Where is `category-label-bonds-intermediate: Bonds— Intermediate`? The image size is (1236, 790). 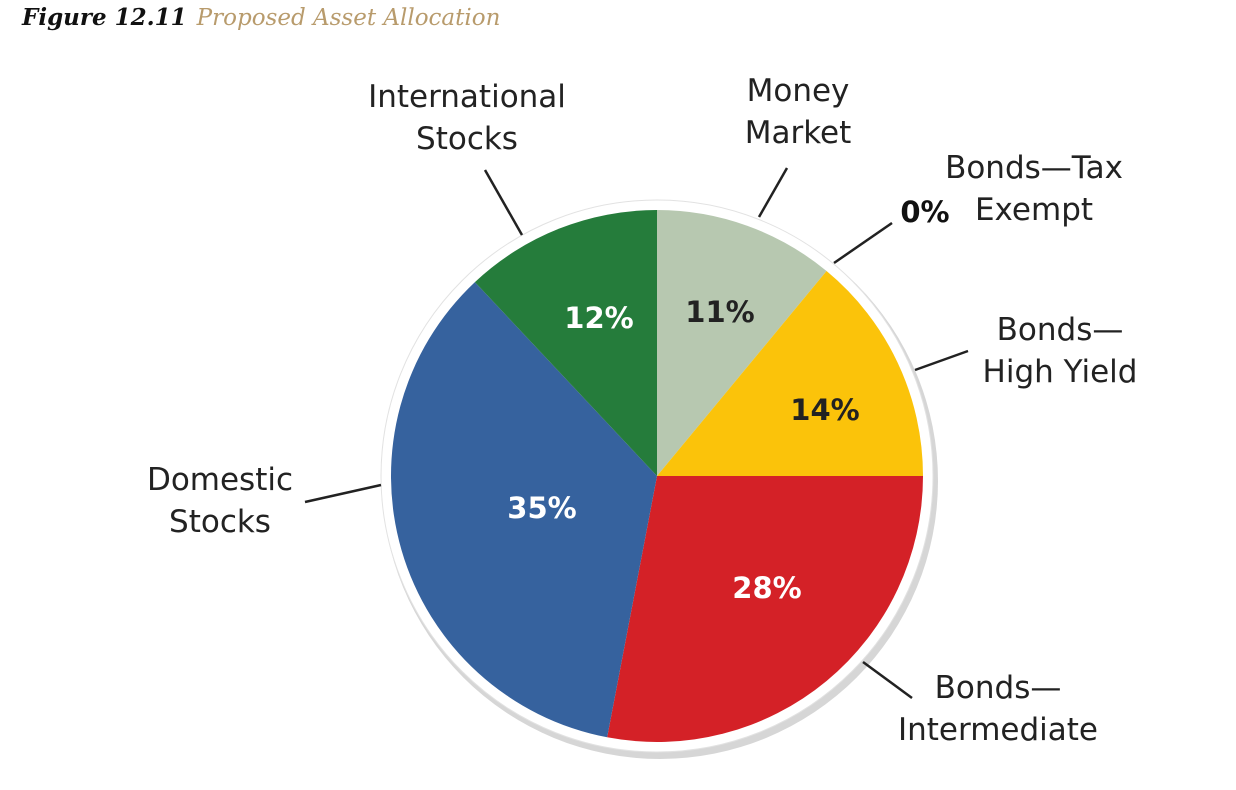 category-label-bonds-intermediate: Bonds— Intermediate is located at coordinates (998, 709).